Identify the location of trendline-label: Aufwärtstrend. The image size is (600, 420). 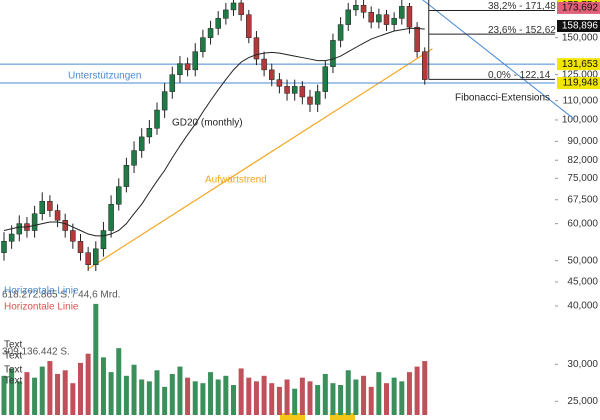
(236, 180).